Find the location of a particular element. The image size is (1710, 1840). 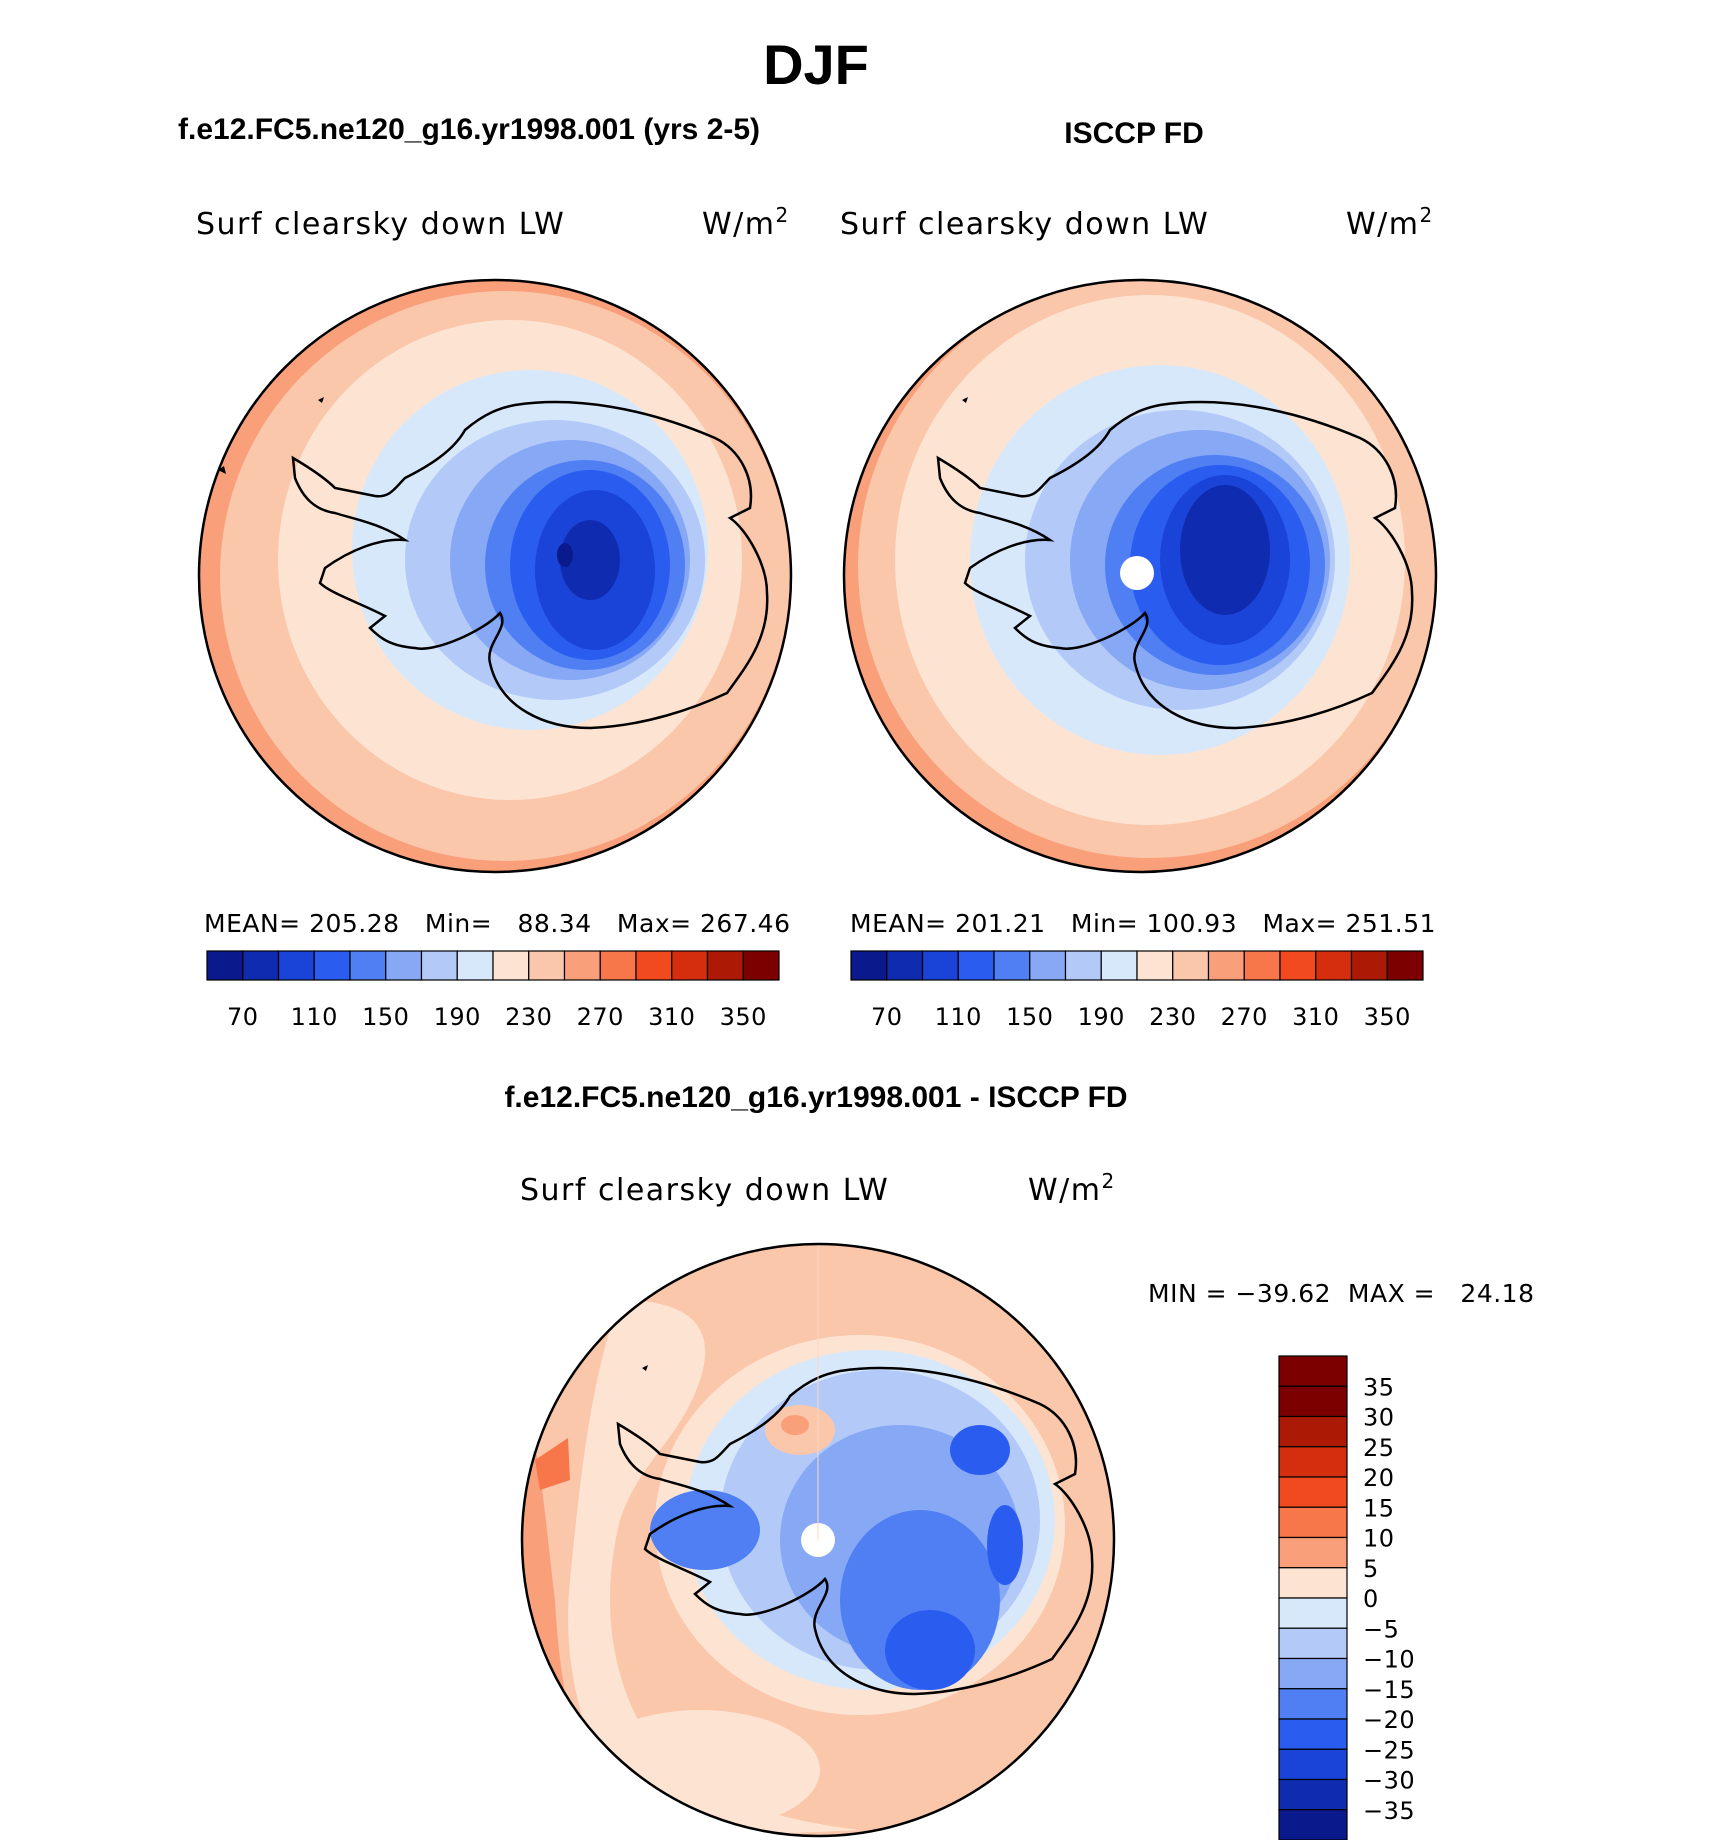

colorbar-obs-tick-label: 270 is located at coordinates (1244, 1017).